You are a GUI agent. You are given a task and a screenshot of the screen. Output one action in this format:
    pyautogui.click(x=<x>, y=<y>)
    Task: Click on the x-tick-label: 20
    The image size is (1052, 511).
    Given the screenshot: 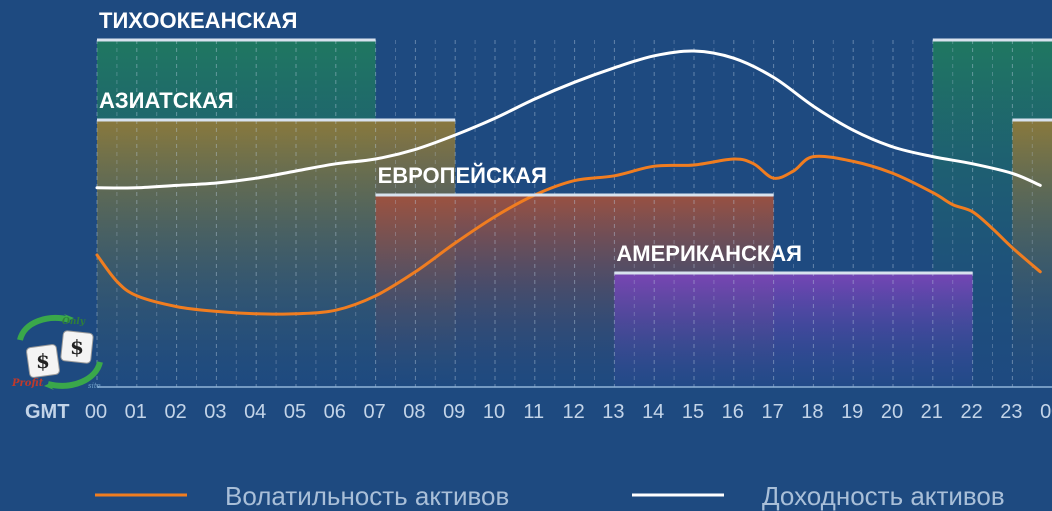 What is the action you would take?
    pyautogui.click(x=892, y=412)
    